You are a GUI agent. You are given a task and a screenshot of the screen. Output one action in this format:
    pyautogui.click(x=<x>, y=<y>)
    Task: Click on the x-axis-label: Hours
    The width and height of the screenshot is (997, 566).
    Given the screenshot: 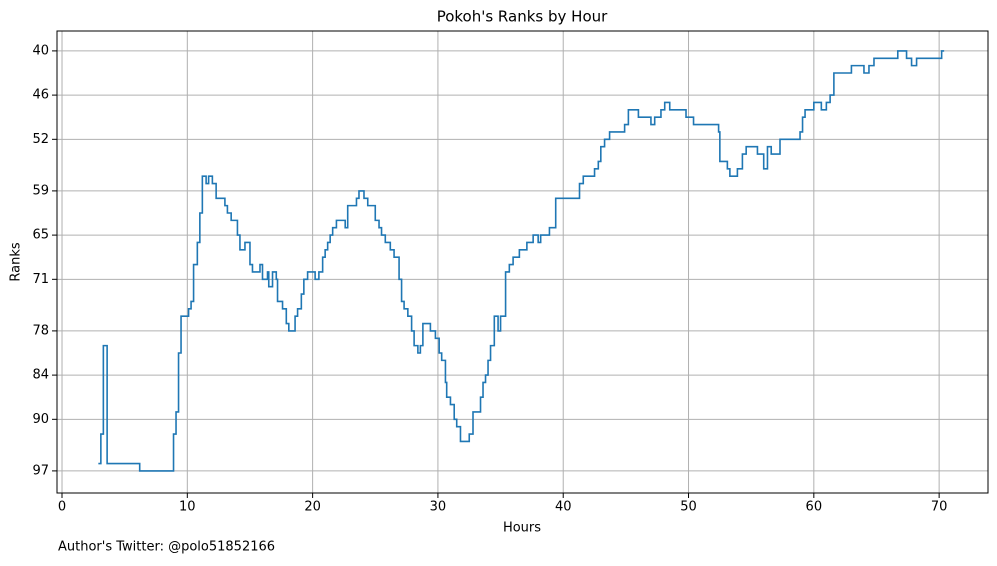 What is the action you would take?
    pyautogui.click(x=522, y=528)
    